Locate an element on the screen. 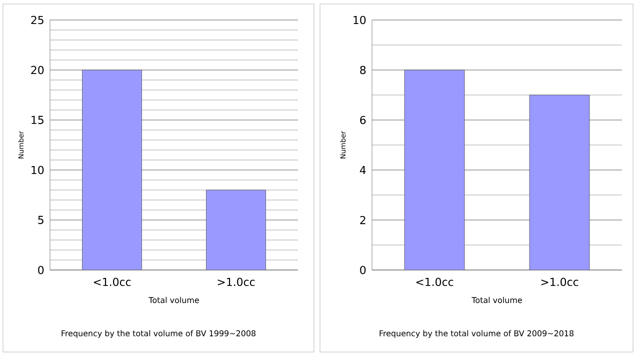 The height and width of the screenshot is (356, 636). y-tick-label: 15 is located at coordinates (38, 120).